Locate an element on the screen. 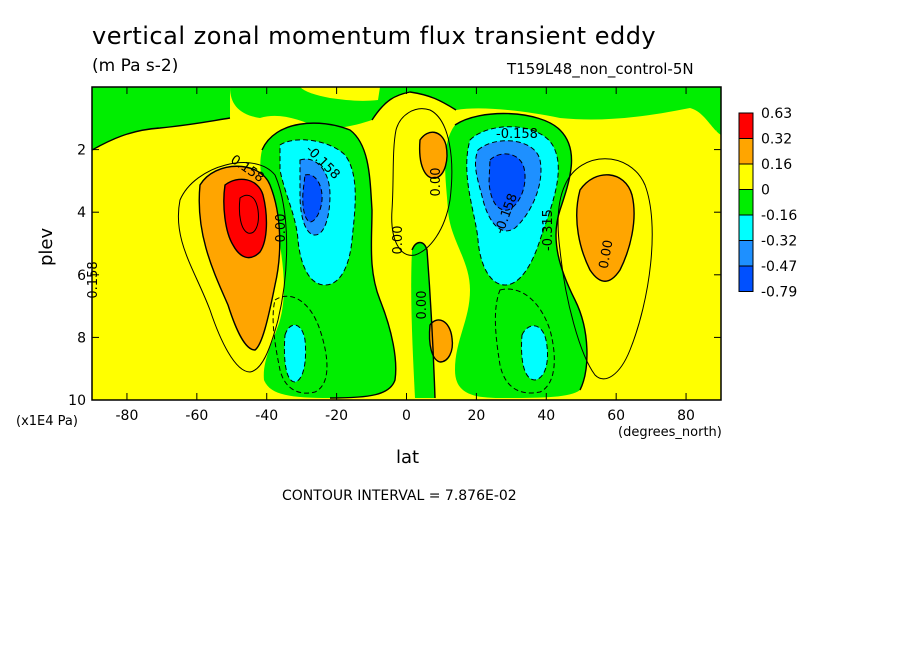 This screenshot has width=904, height=654. color-legend: 0.63 0.32 0.16 0 -0.16 -0.32 -0.47 -0.79 is located at coordinates (767, 203).